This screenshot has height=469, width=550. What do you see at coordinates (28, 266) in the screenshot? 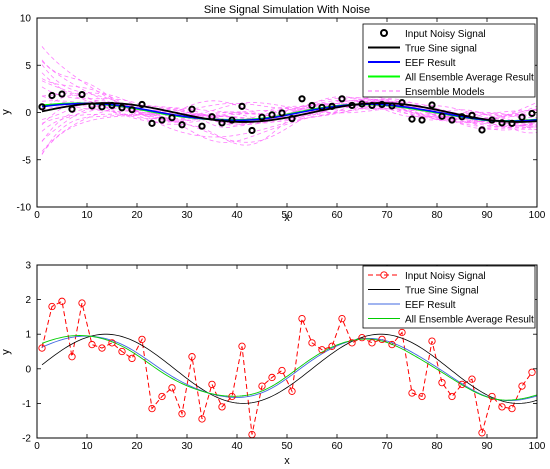
I see `bottom-chart-y-tick-label: 3` at bounding box center [28, 266].